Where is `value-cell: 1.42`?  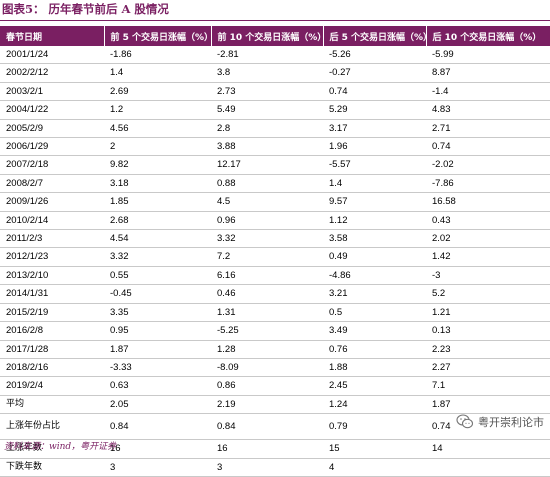
value-cell: 1.42 is located at coordinates (488, 257).